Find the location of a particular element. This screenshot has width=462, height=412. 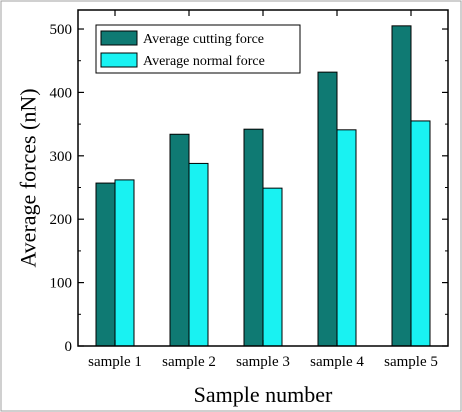

y-tick-label: 100 is located at coordinates (61, 284).